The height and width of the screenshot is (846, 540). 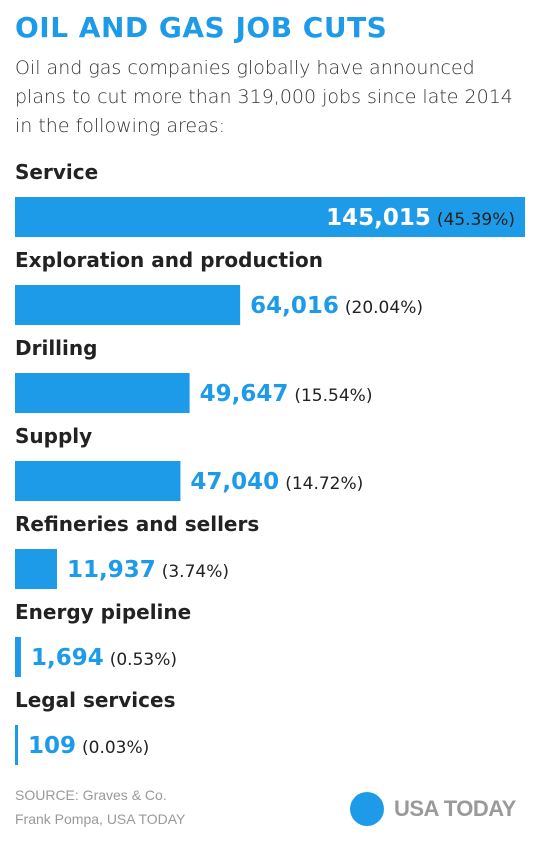 I want to click on data-label: 109 (0.03%), so click(x=88, y=746).